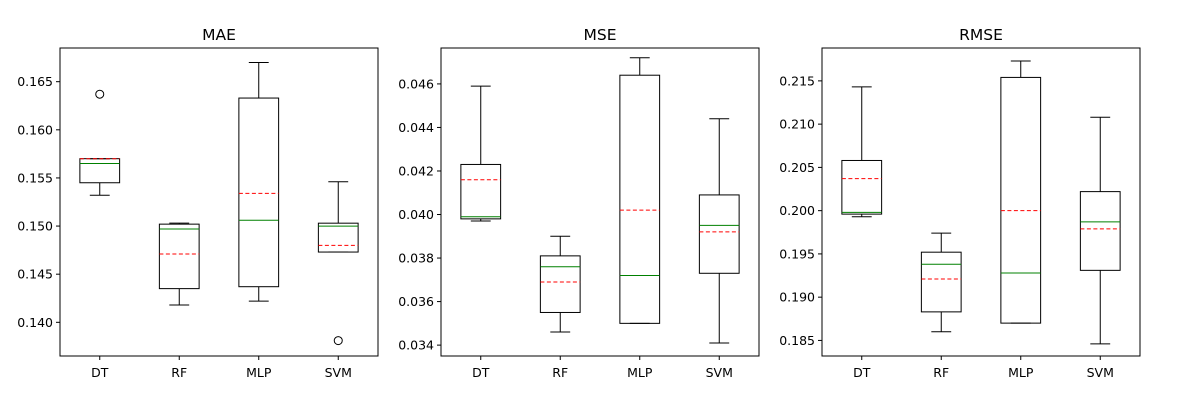 The width and height of the screenshot is (1200, 400). I want to click on y-tick-label: 0.190, so click(797, 297).